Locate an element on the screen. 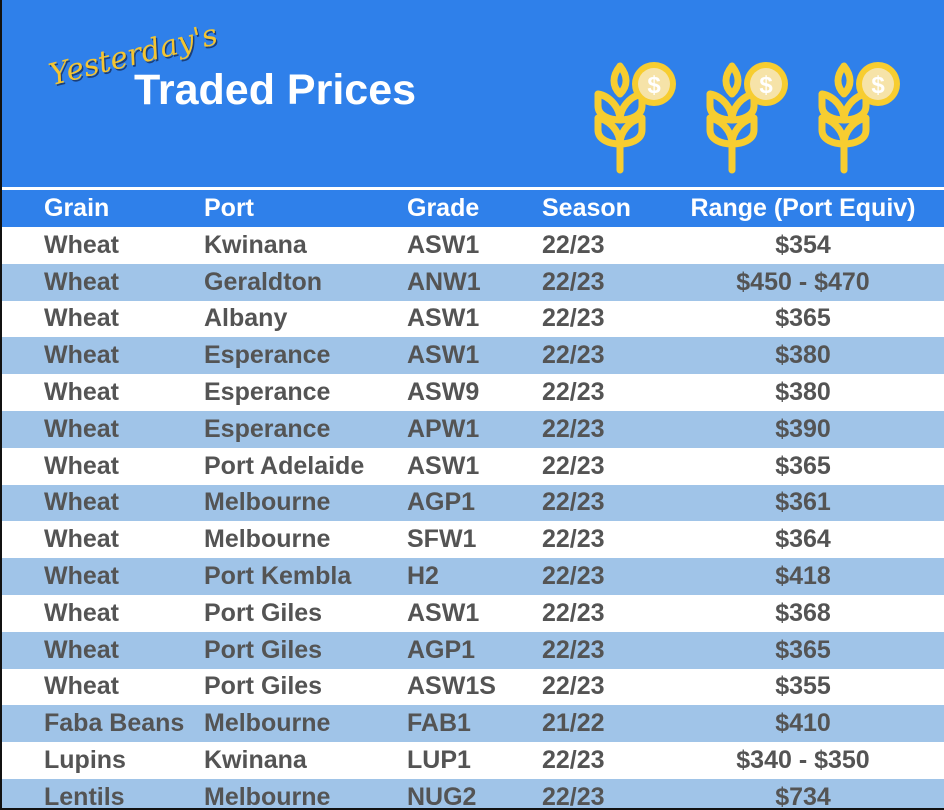 The height and width of the screenshot is (810, 944). cell-range: $355 is located at coordinates (803, 687).